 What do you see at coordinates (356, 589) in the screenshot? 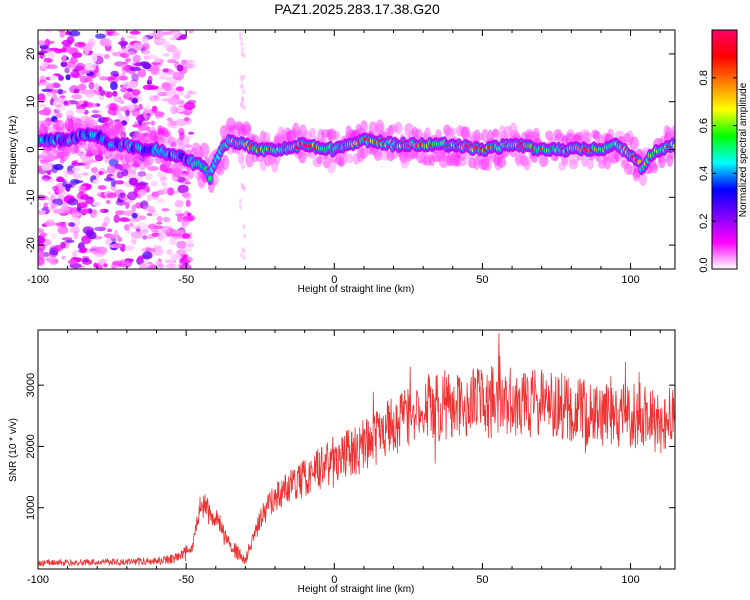
I see `snr-xlabel: Height of straight line (km)` at bounding box center [356, 589].